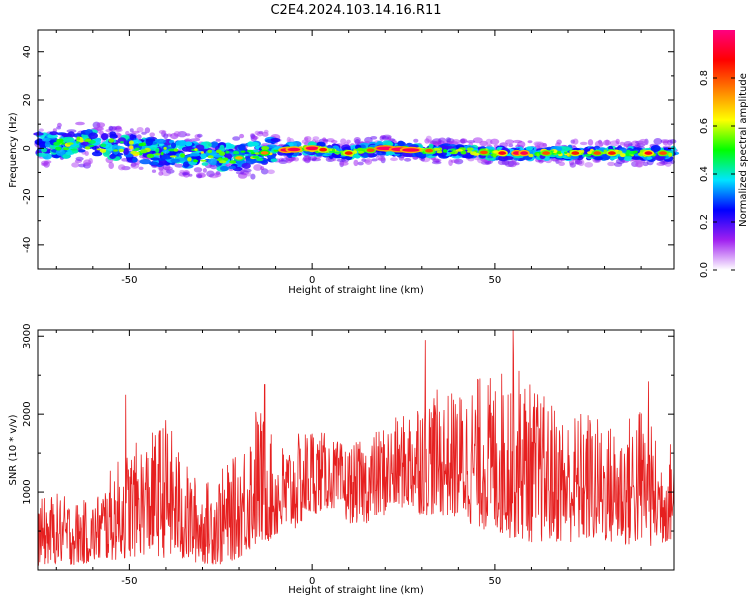 The width and height of the screenshot is (750, 600). I want to click on colorbar-label: Normalized spectral amplitude, so click(743, 150).